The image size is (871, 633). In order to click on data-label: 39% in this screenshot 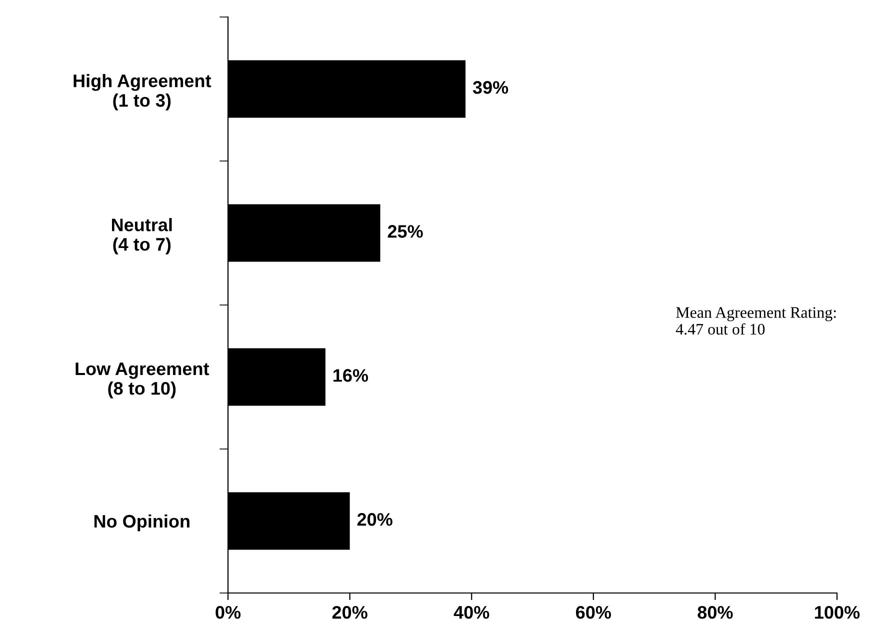, I will do `click(490, 87)`.